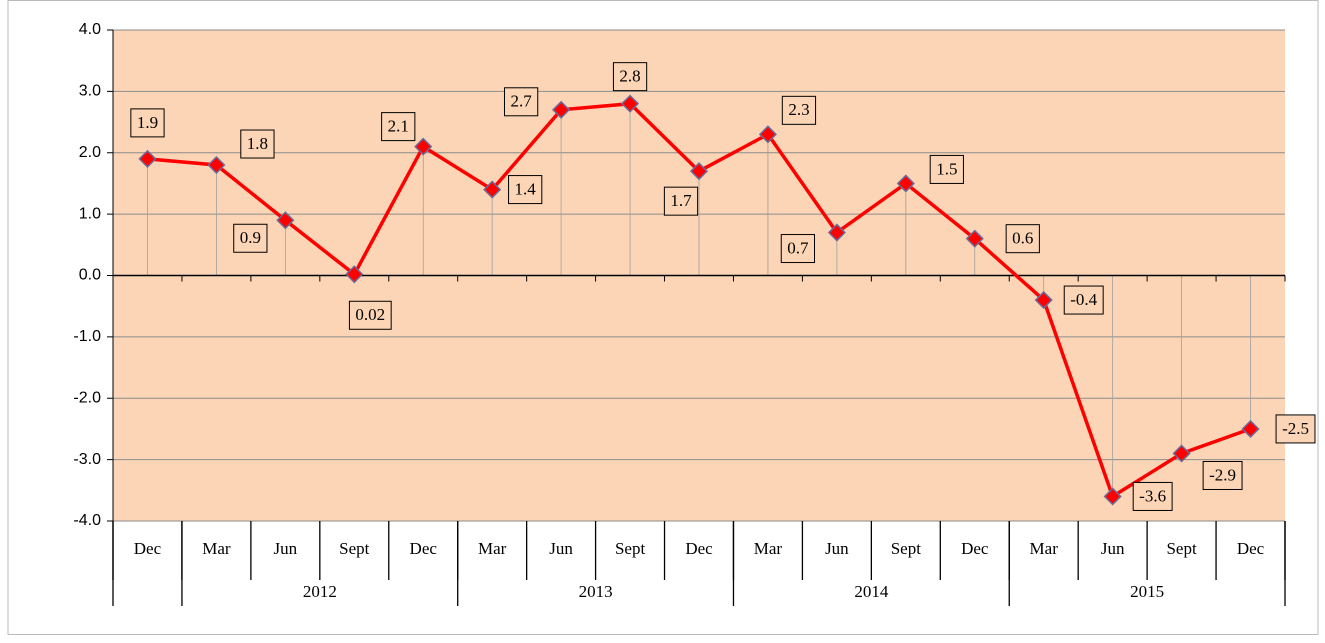 The height and width of the screenshot is (643, 1325). I want to click on data-label: 0.6, so click(1022, 238).